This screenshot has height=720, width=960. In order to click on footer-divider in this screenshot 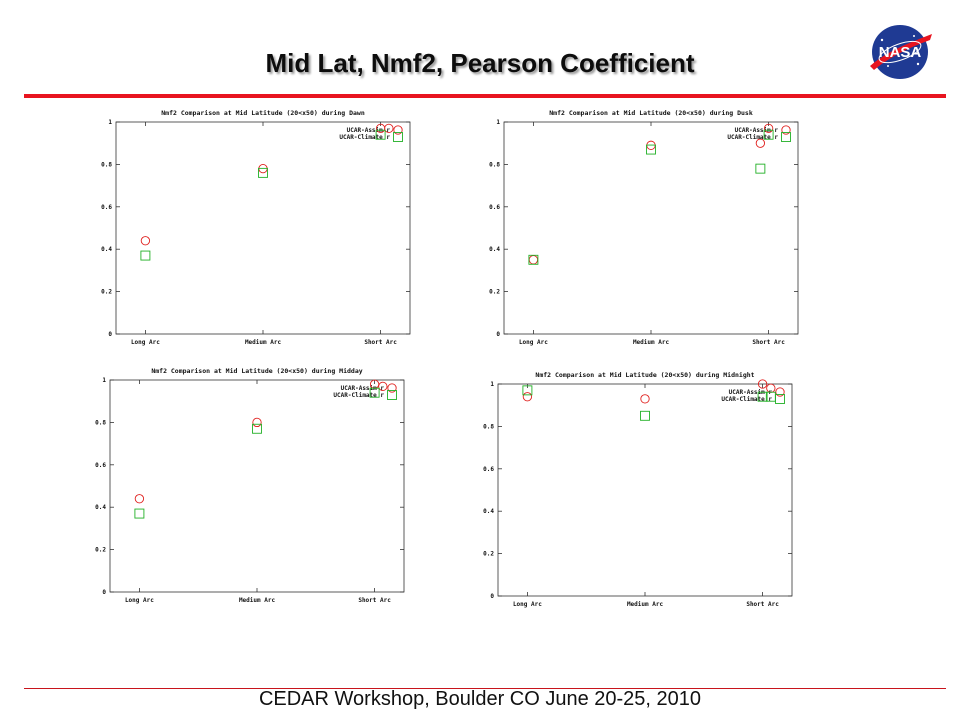, I will do `click(485, 688)`.